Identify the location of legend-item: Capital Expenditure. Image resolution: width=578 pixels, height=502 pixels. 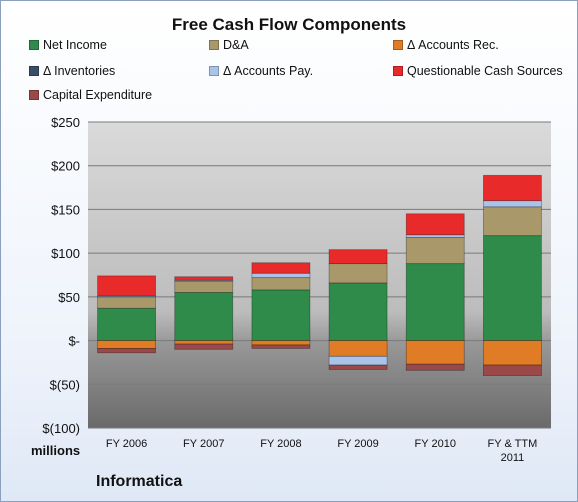
(90, 95).